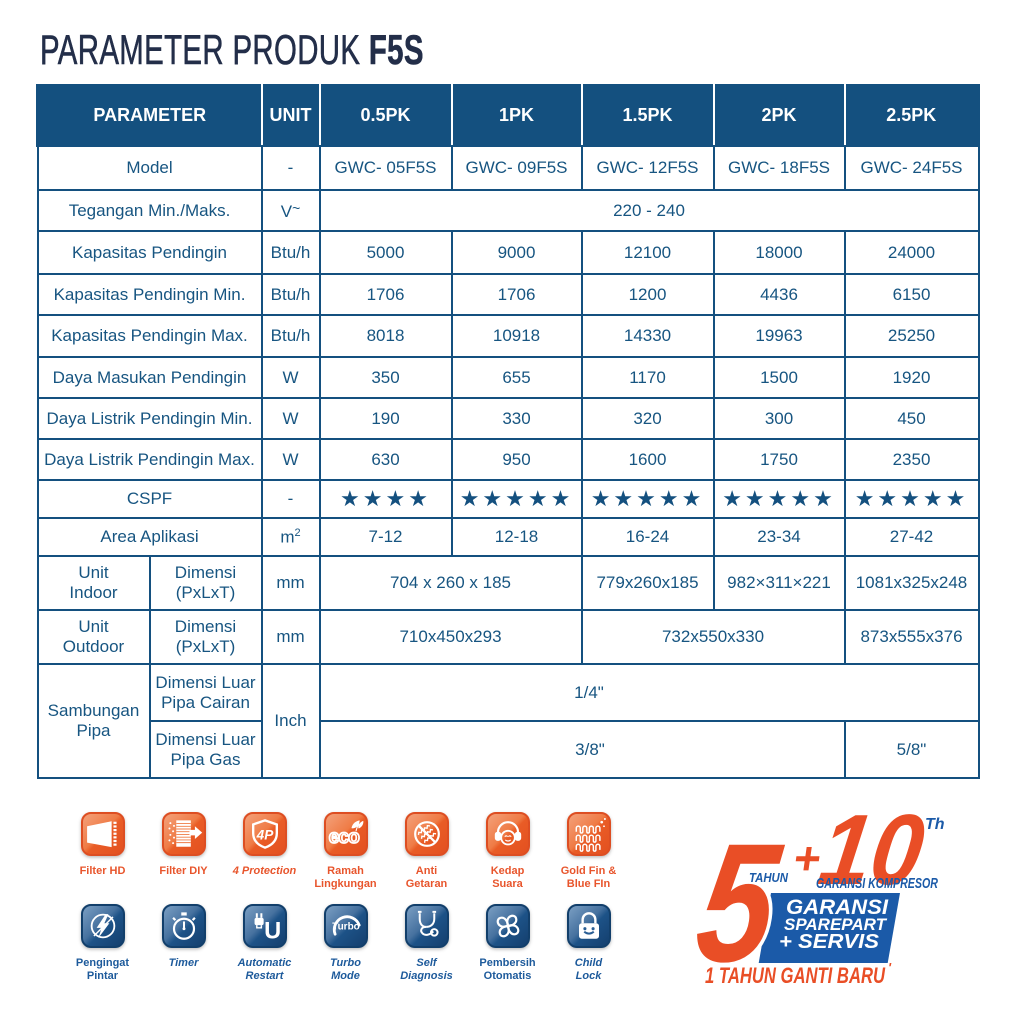 Image resolution: width=1024 pixels, height=1024 pixels. What do you see at coordinates (769, 877) in the screenshot?
I see `svg-text: TAHUN` at bounding box center [769, 877].